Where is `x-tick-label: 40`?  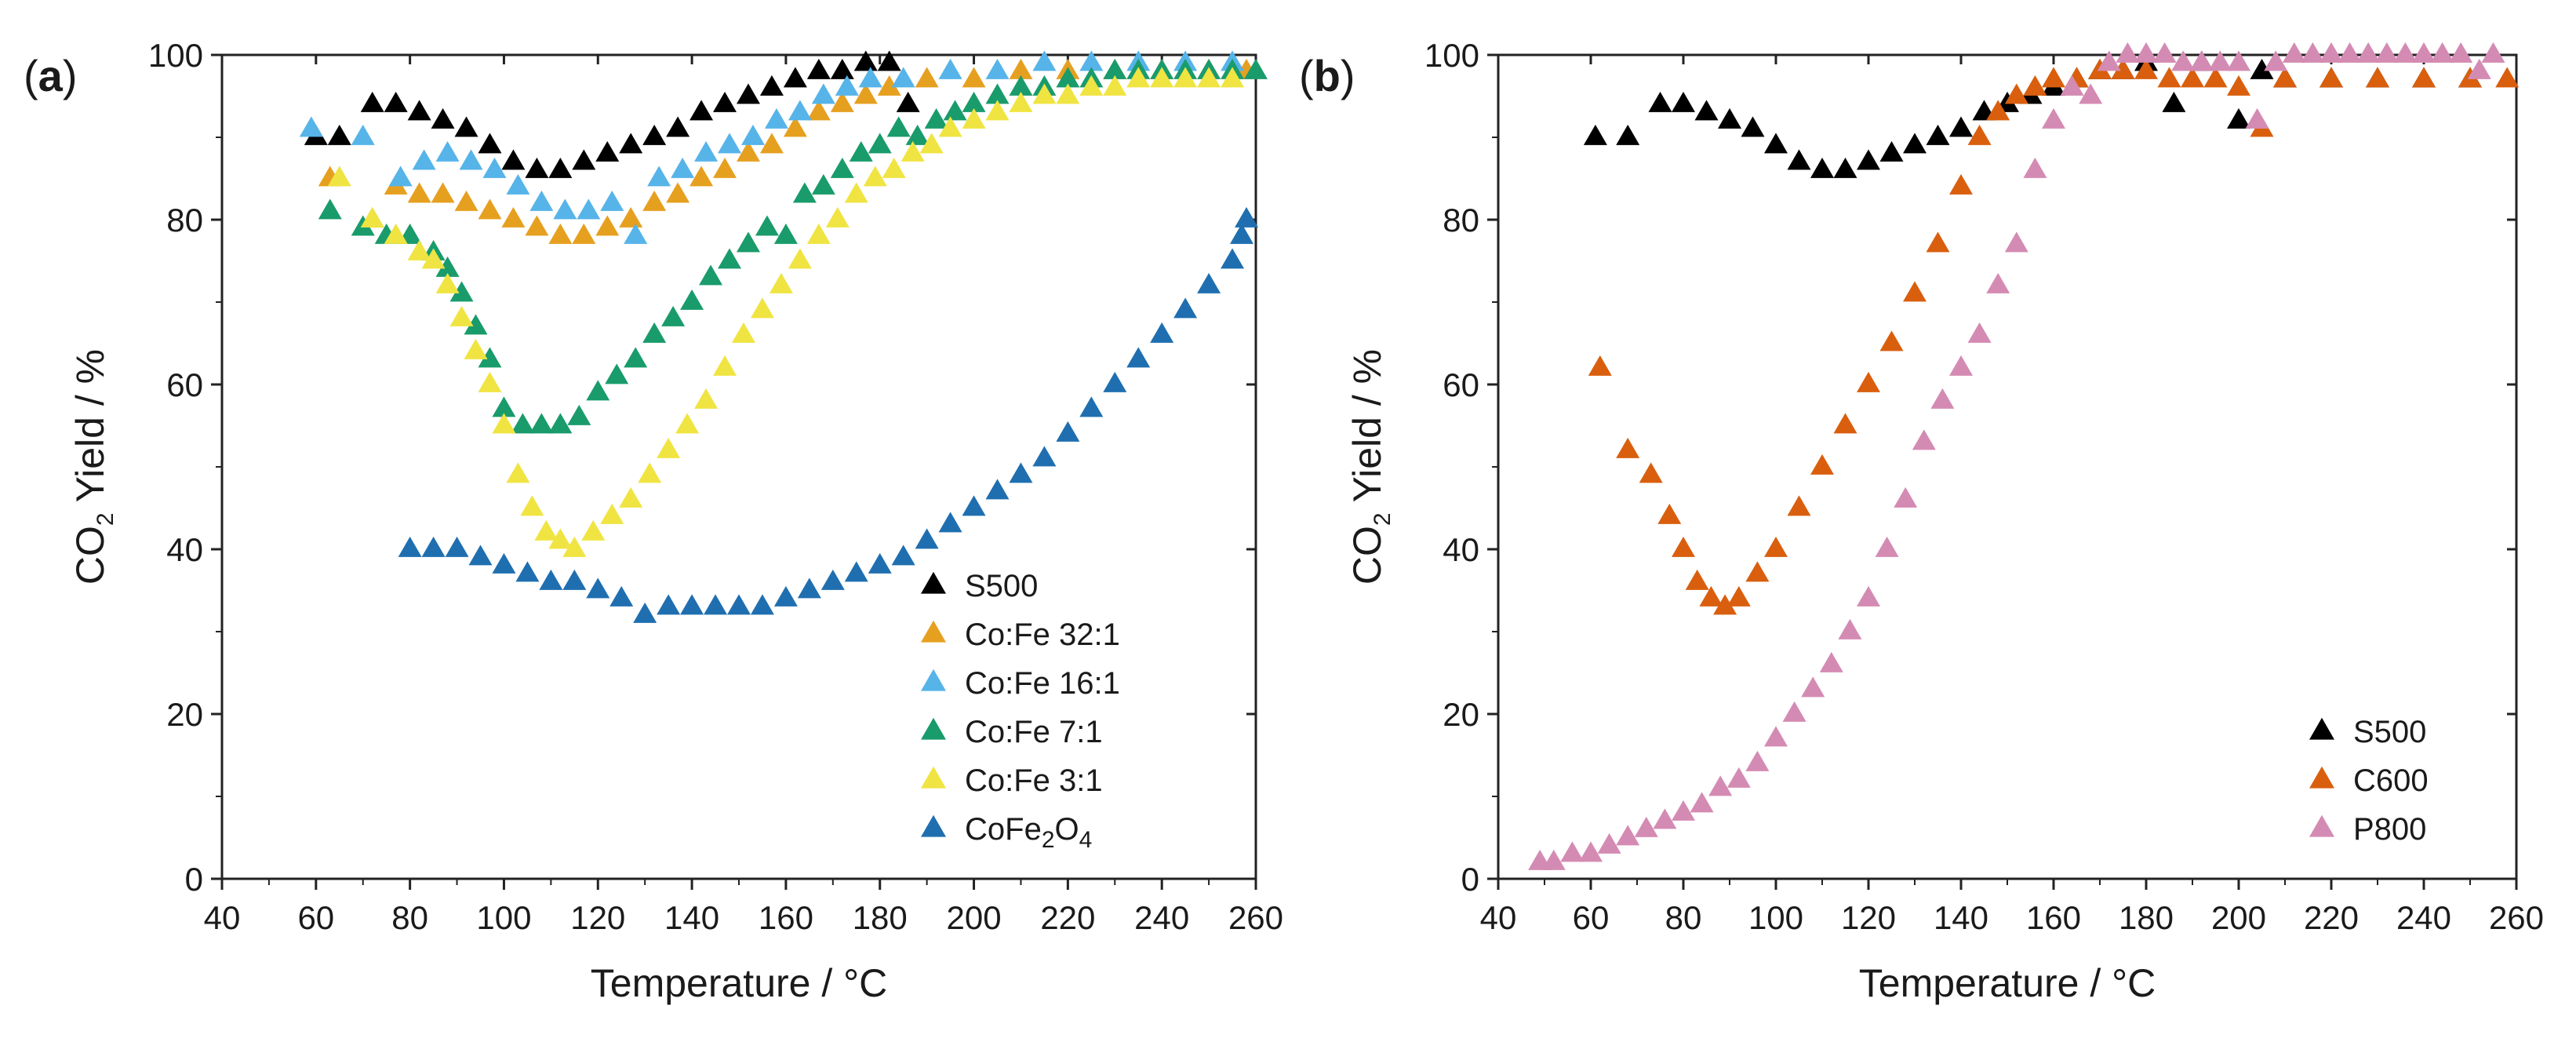
x-tick-label: 40 is located at coordinates (1498, 917).